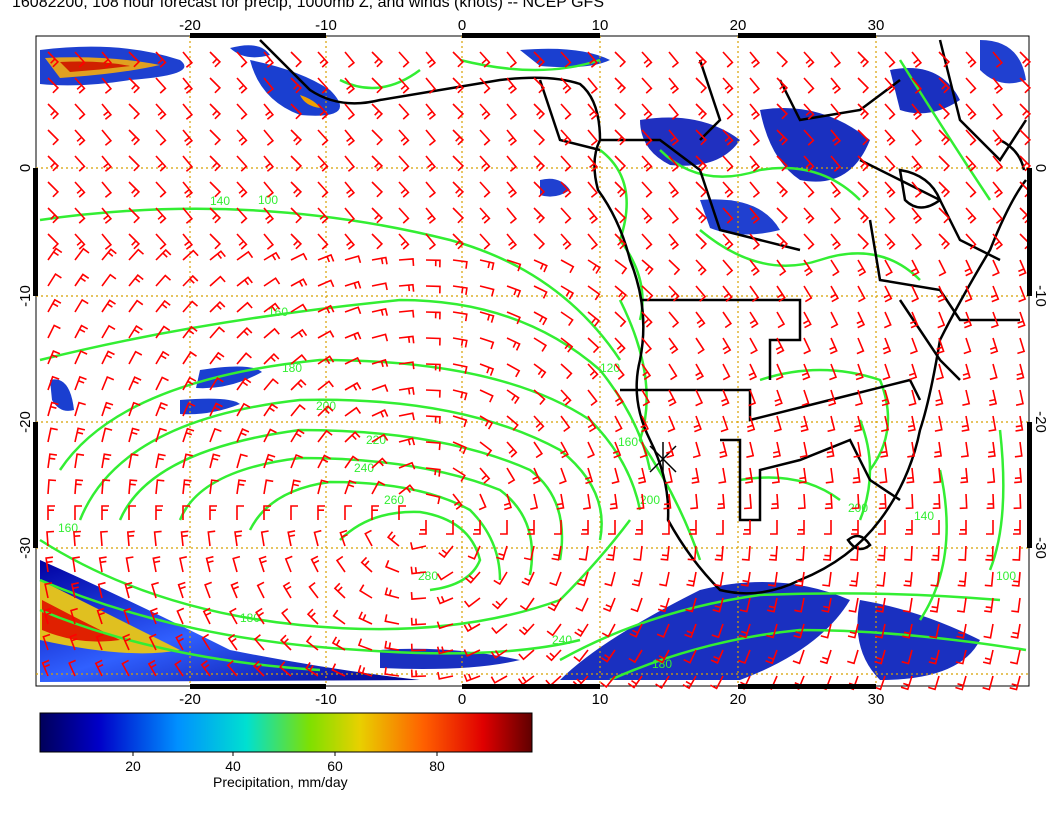 The height and width of the screenshot is (816, 1056). Describe the element at coordinates (650, 500) in the screenshot. I see `contour-label: 200` at that location.